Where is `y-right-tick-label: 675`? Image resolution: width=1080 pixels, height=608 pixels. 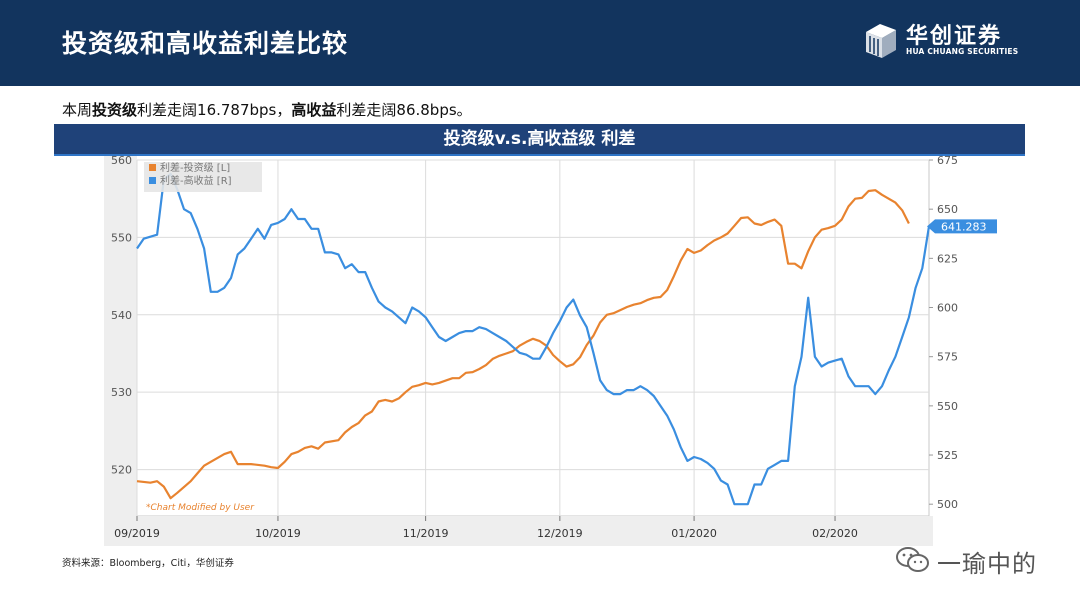
y-right-tick-label: 675 is located at coordinates (947, 161).